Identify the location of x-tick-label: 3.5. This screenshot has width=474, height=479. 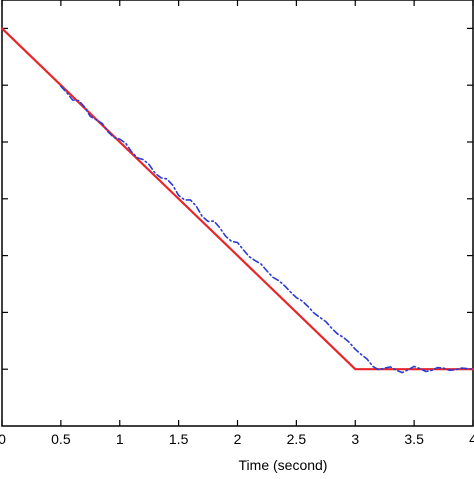
(414, 439).